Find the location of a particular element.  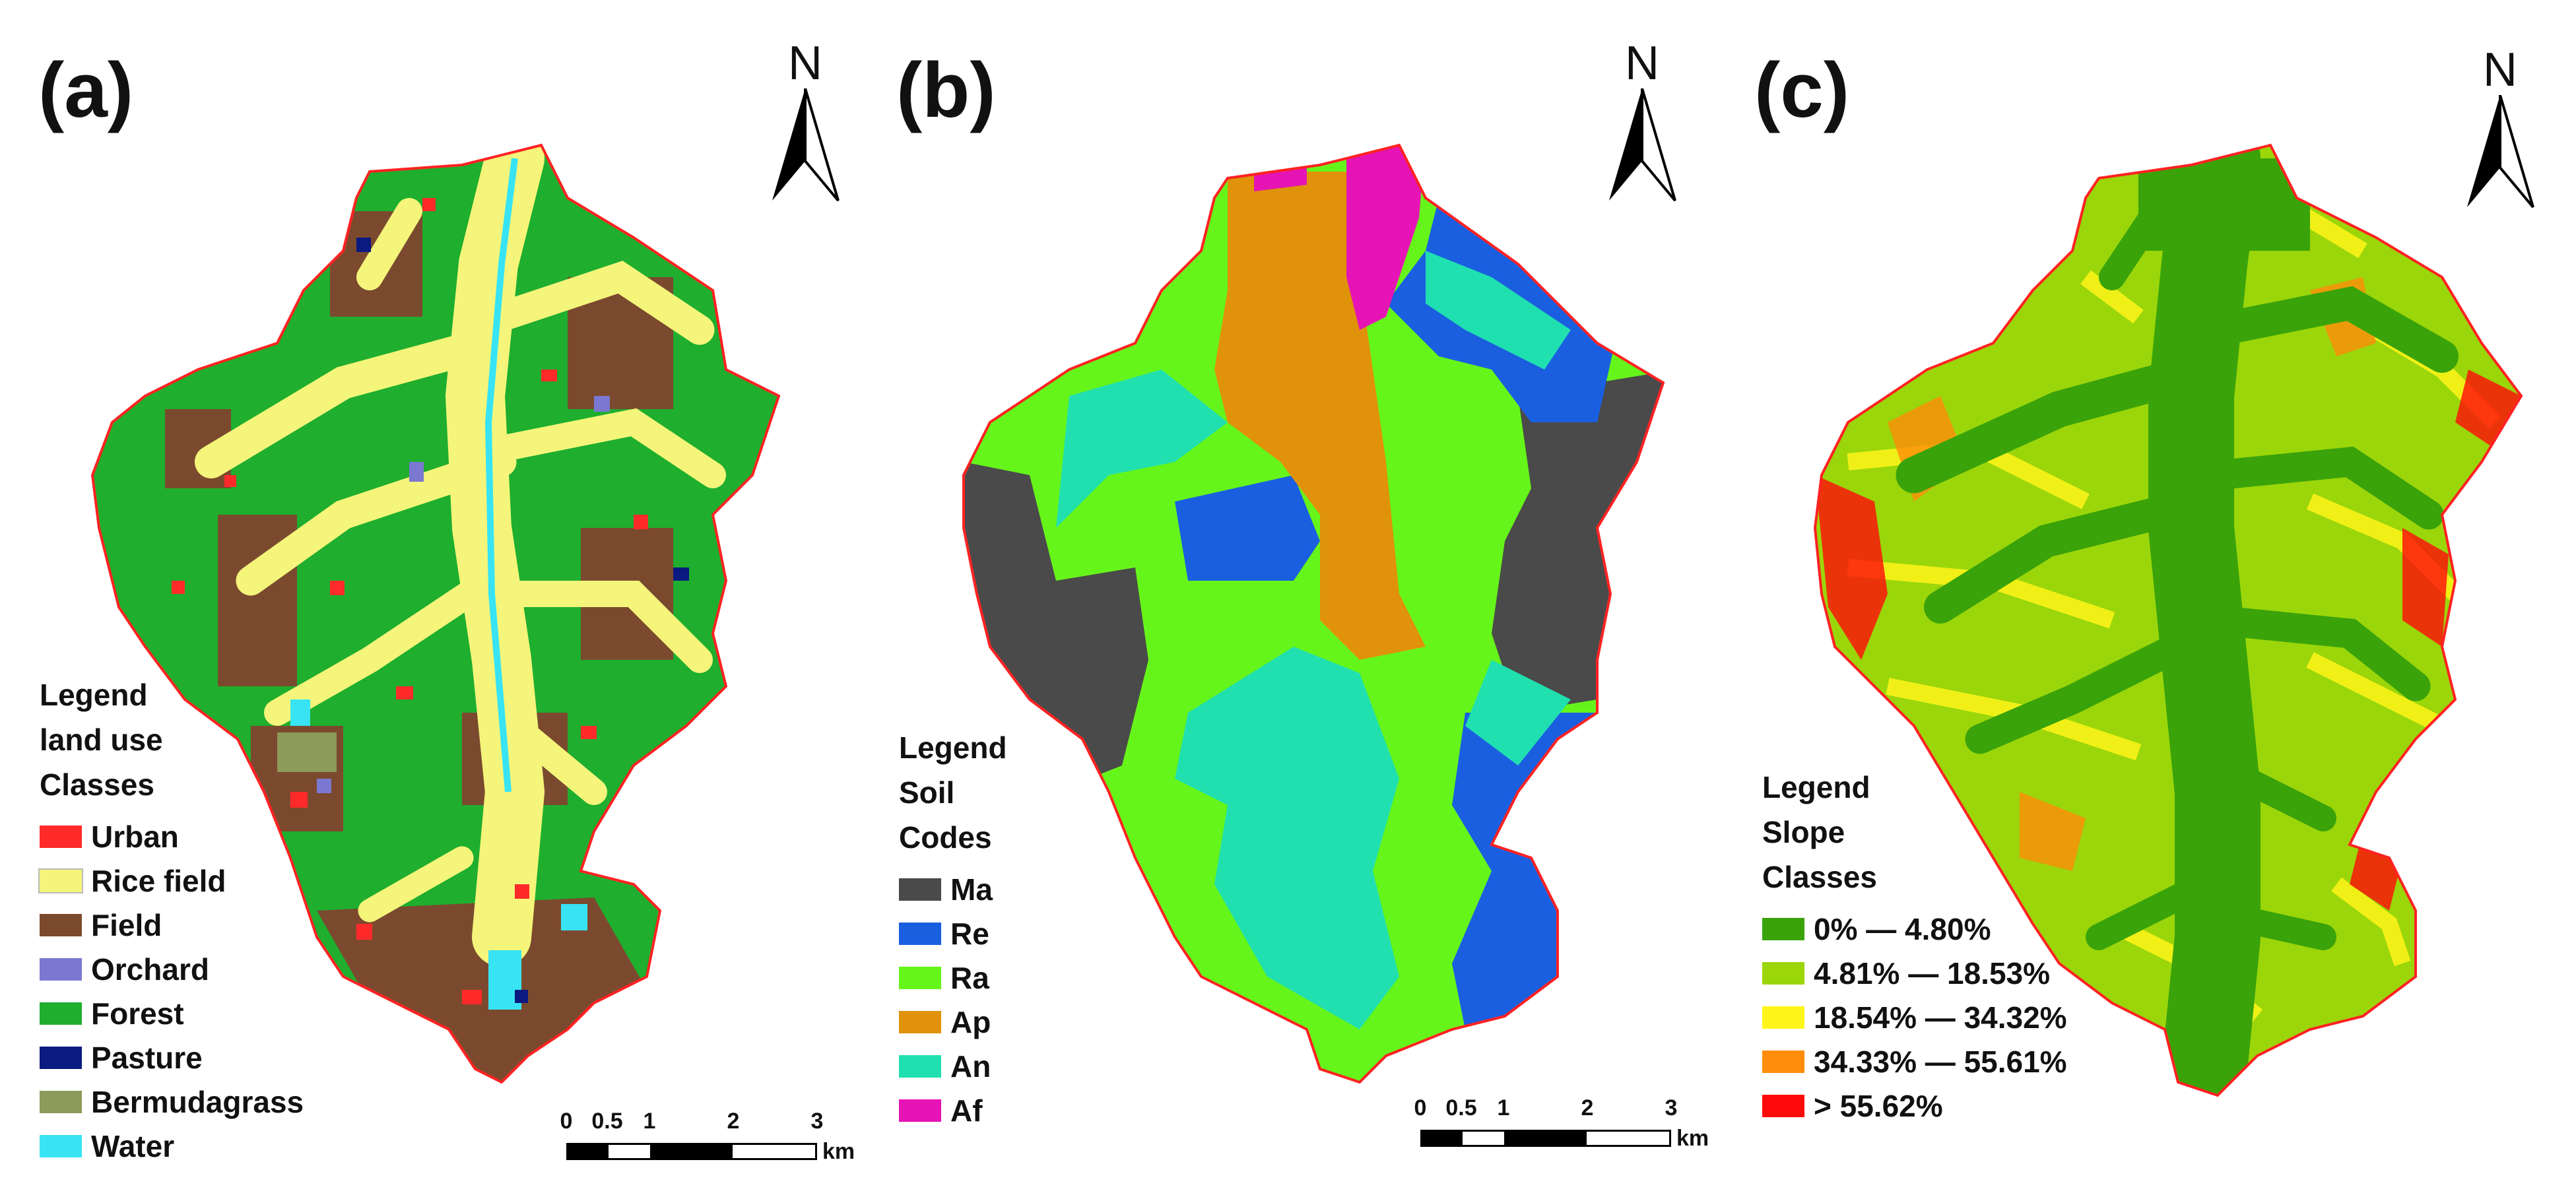

legend-label: Urban is located at coordinates (135, 836).